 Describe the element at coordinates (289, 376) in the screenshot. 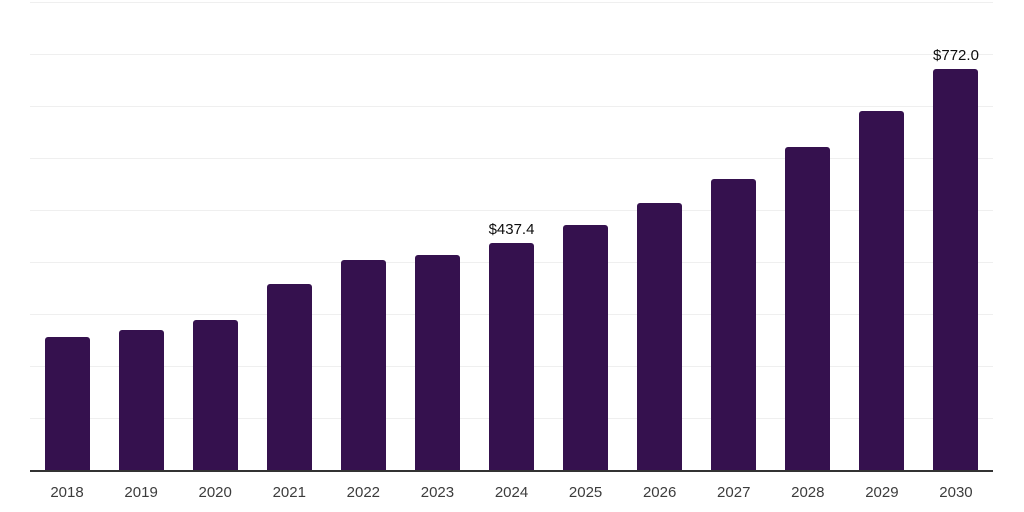

I see `bar-2021` at that location.